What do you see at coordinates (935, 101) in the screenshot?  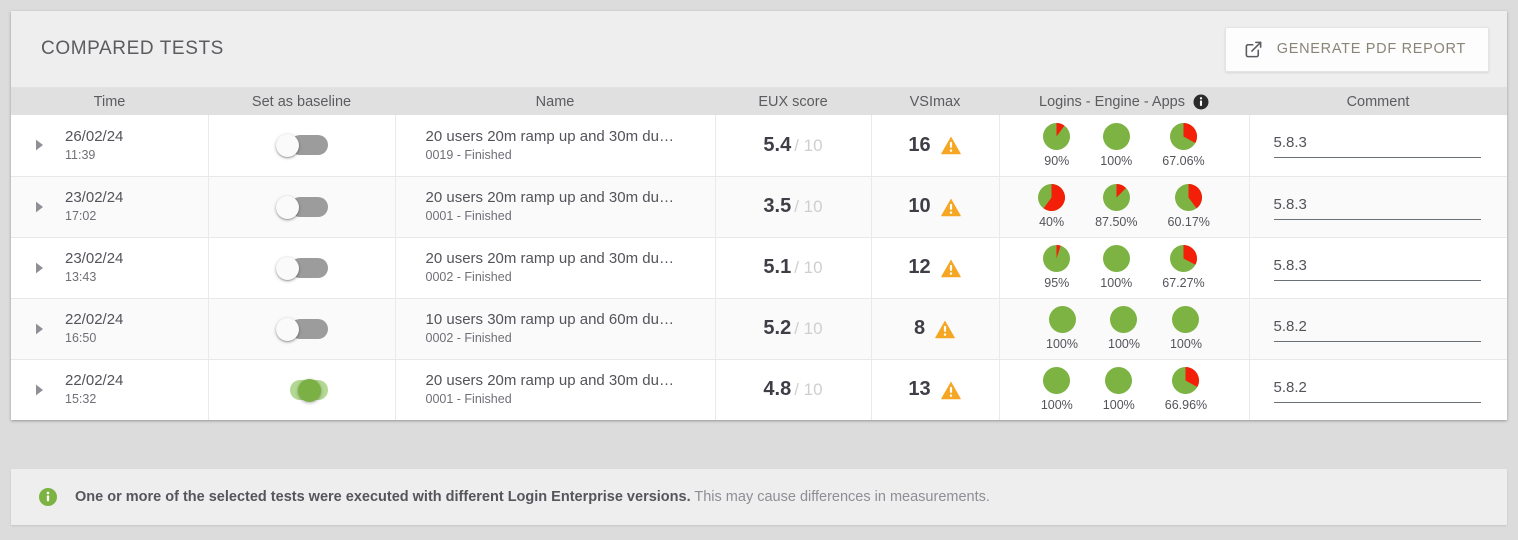 I see `column-header-vsimax: VSImax` at bounding box center [935, 101].